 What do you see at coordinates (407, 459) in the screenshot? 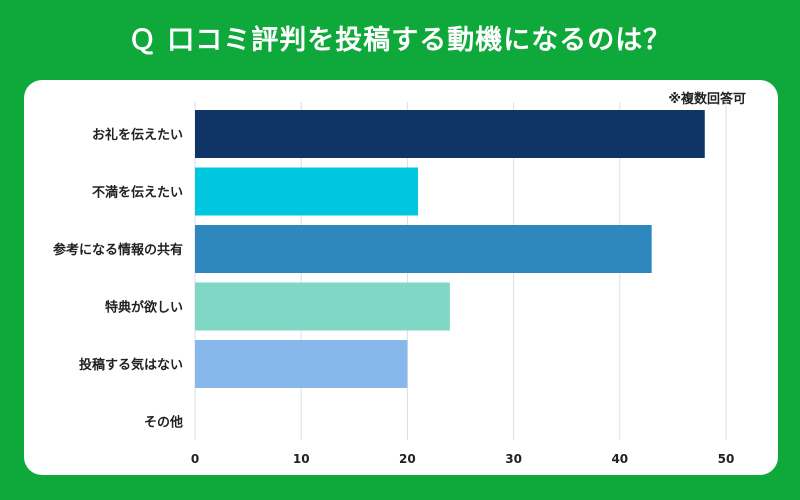
I see `x-tick-label: 20` at bounding box center [407, 459].